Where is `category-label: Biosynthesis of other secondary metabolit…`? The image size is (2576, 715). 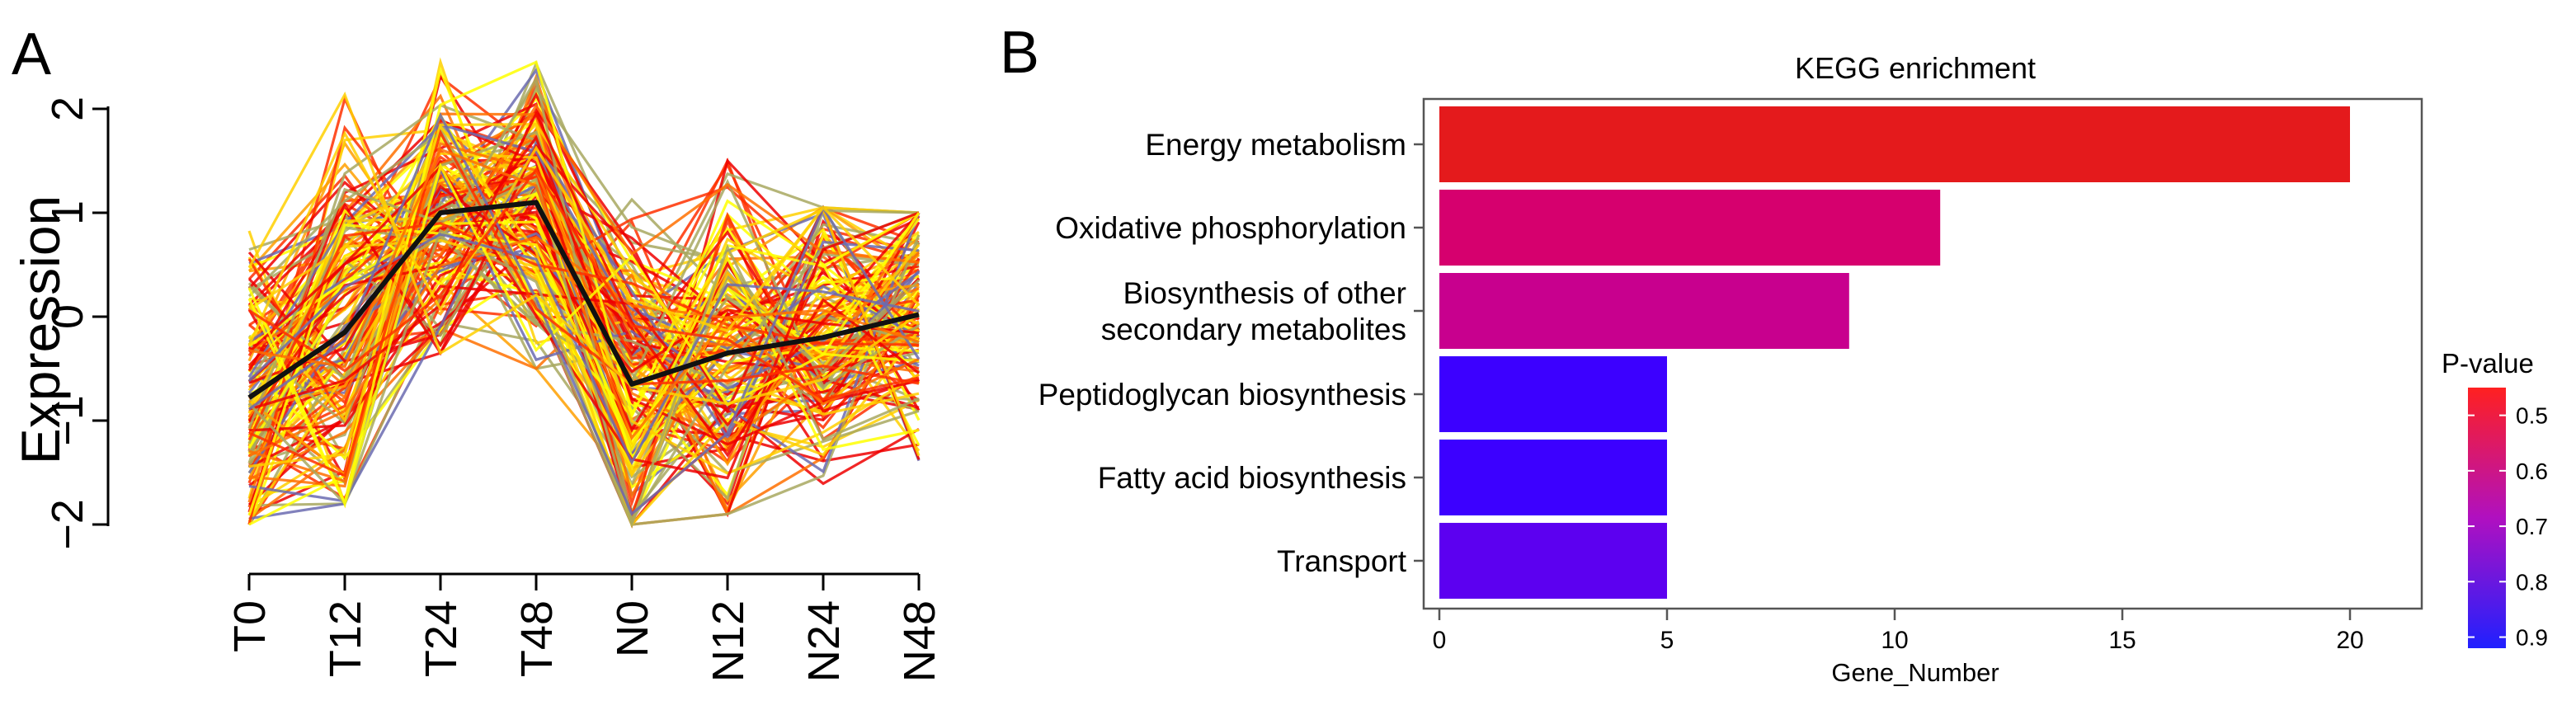
category-label: Biosynthesis of other secondary metabolit… is located at coordinates (1253, 311).